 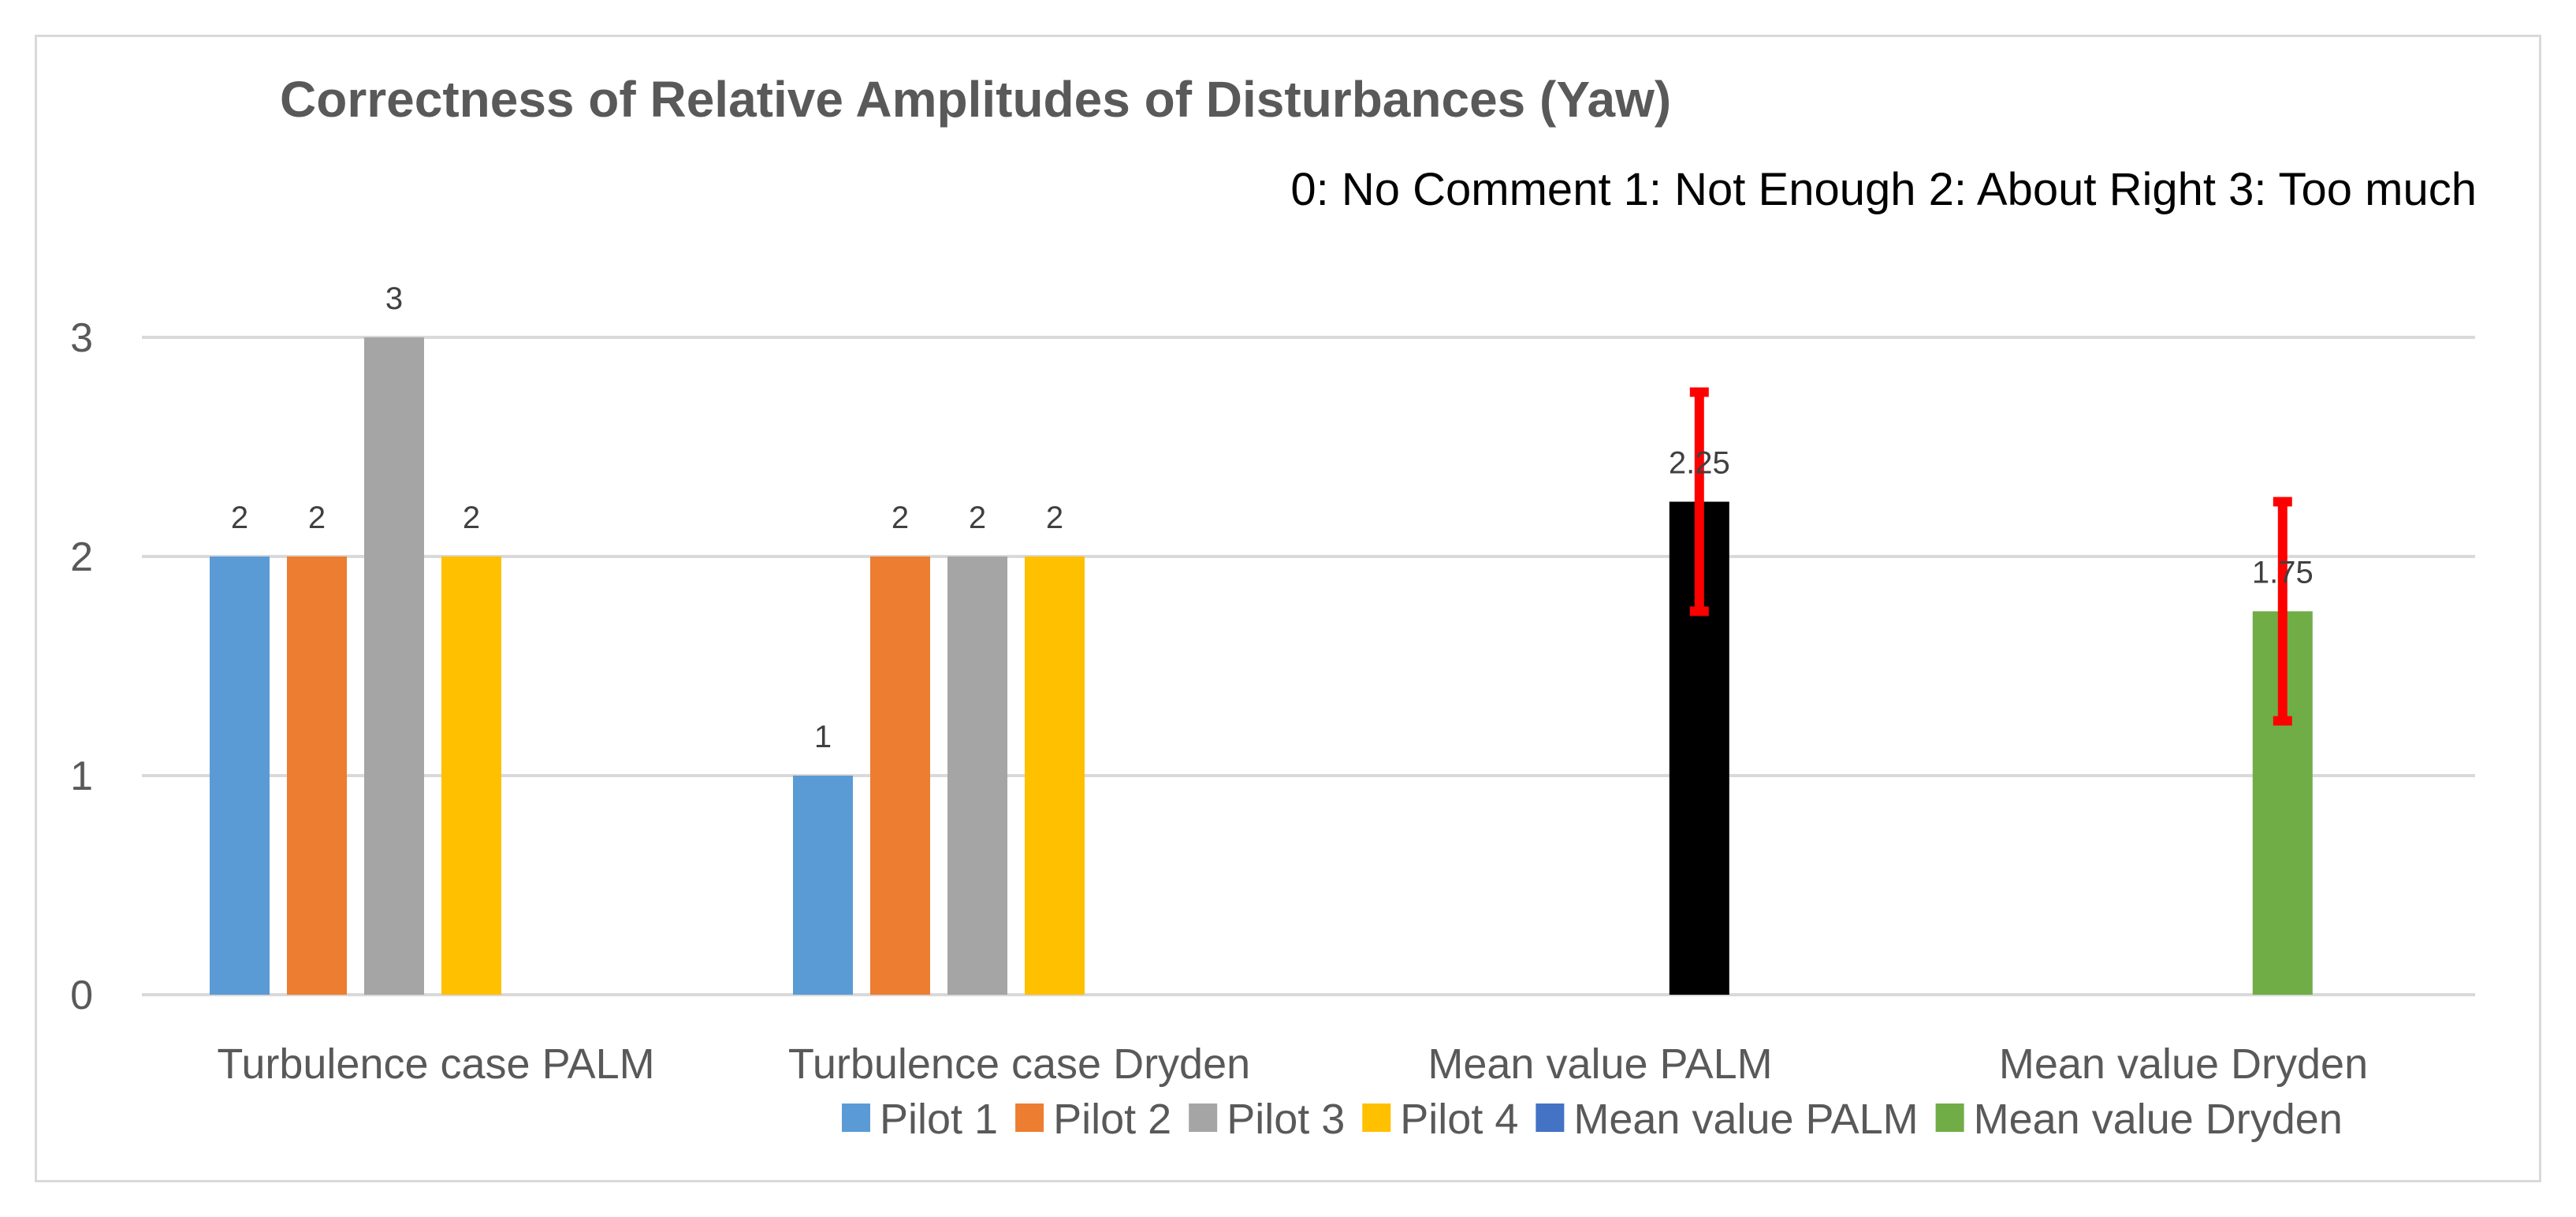 What do you see at coordinates (823, 737) in the screenshot?
I see `data-label: 1` at bounding box center [823, 737].